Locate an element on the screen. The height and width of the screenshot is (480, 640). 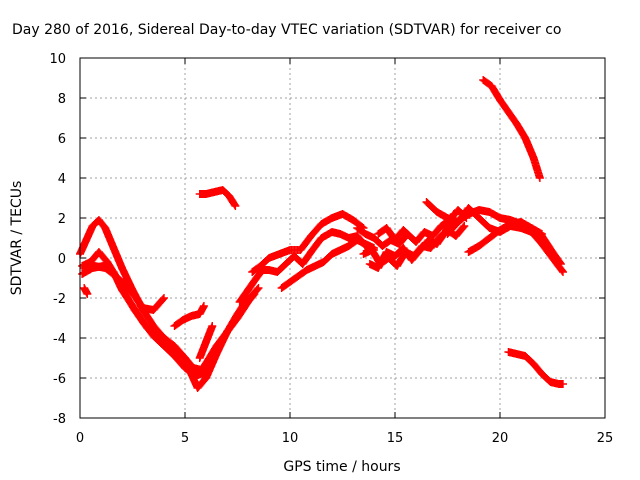
y-tick-label: -6 is located at coordinates (59, 379).